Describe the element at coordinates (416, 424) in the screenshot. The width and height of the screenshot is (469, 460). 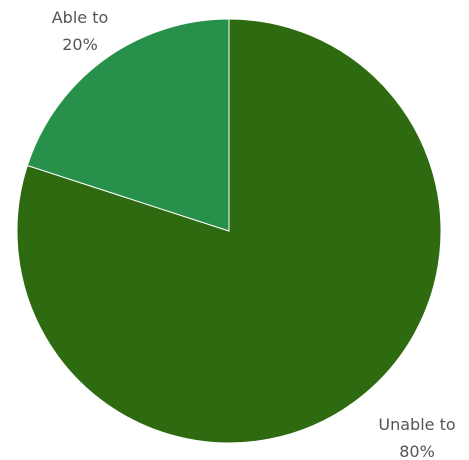
I see `slice-label-unable-to: Unable to` at that location.